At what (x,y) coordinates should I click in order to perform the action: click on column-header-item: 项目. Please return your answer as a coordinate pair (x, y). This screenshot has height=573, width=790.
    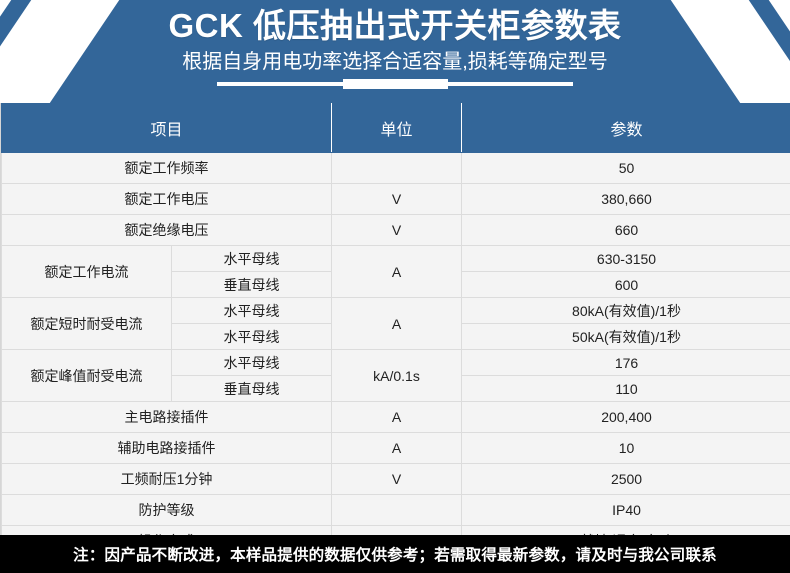
    Looking at the image, I should click on (166, 128).